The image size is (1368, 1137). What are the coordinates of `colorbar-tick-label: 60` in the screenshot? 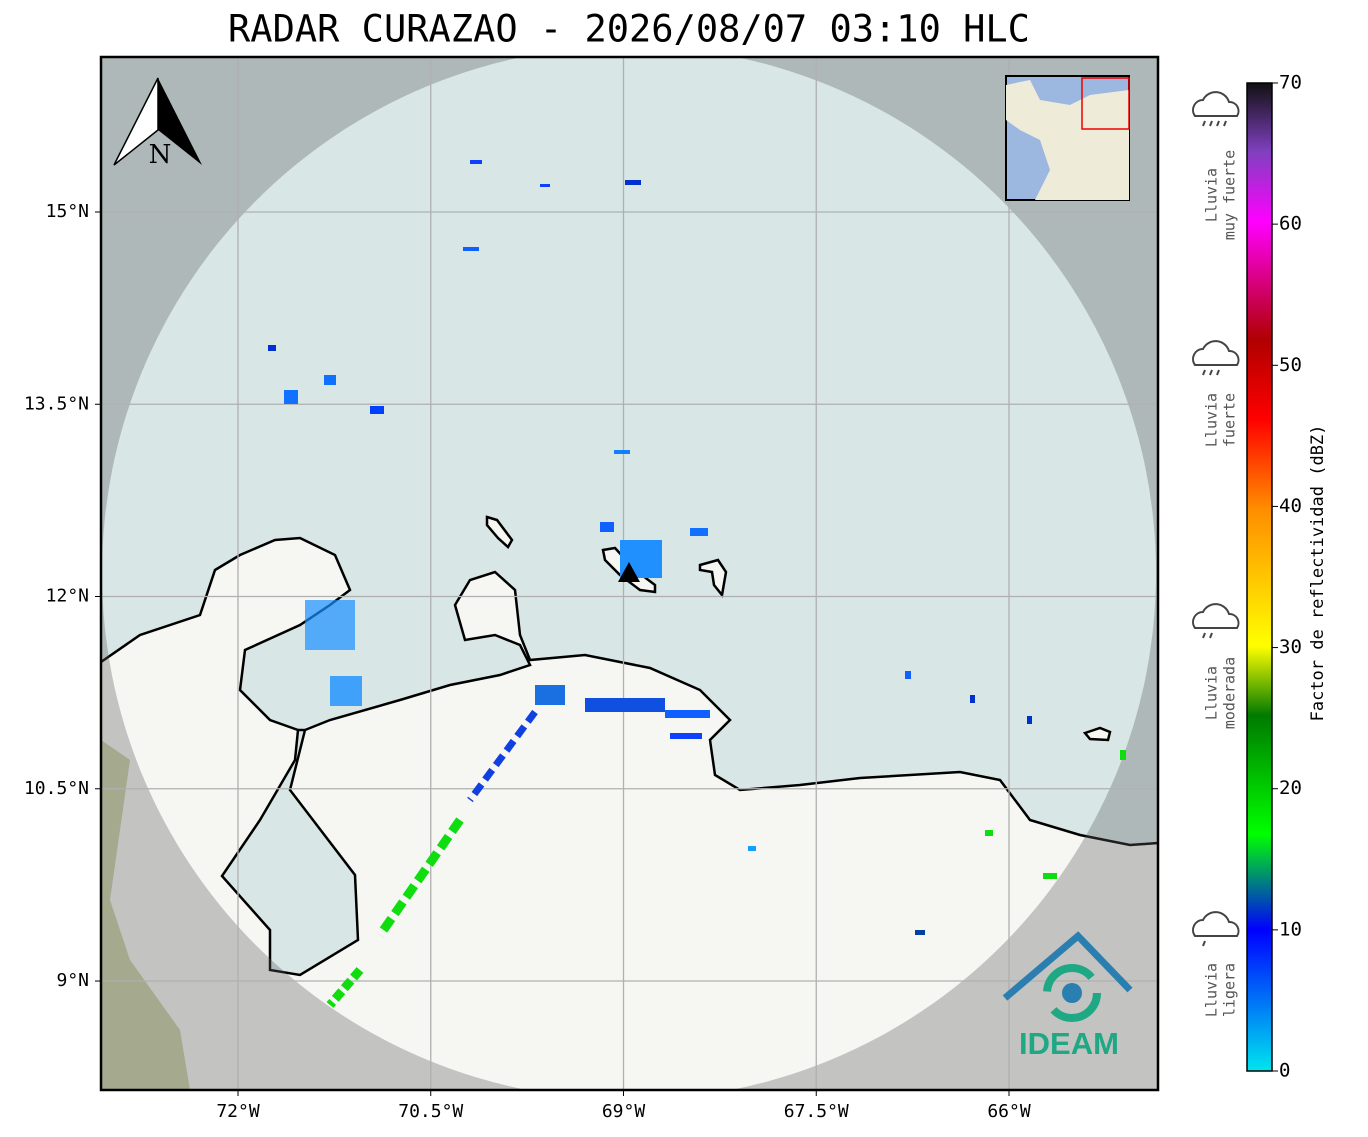 It's located at (1290, 224).